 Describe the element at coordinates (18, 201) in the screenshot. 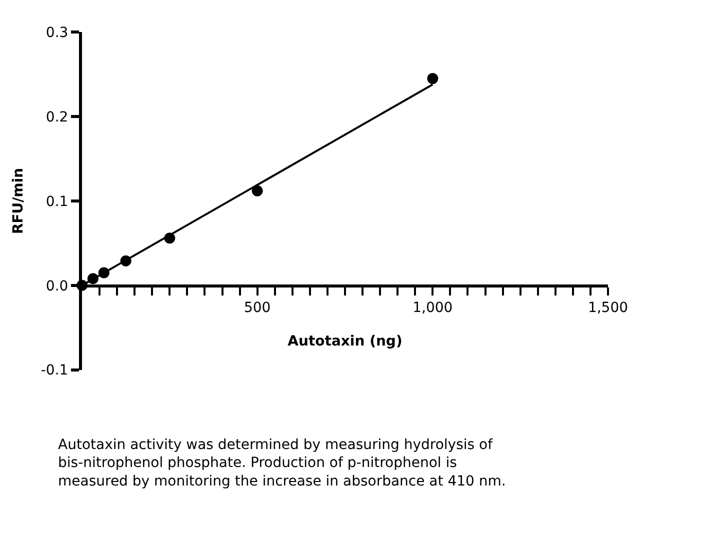

I see `y-axis-title: RFU/min` at that location.